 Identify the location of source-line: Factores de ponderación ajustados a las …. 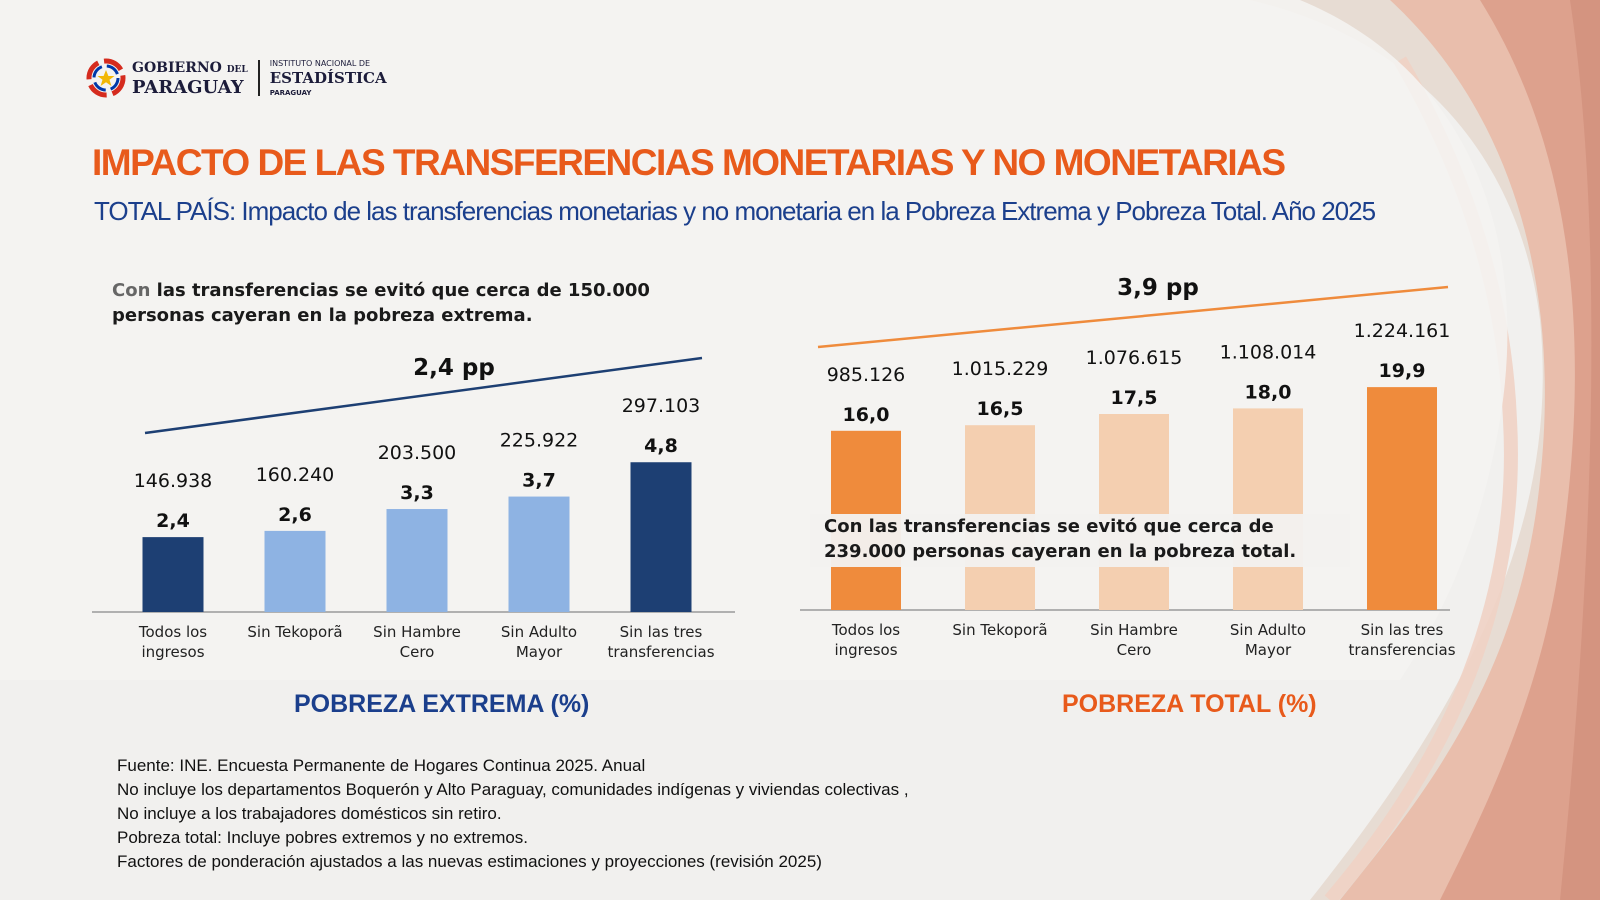
(469, 861).